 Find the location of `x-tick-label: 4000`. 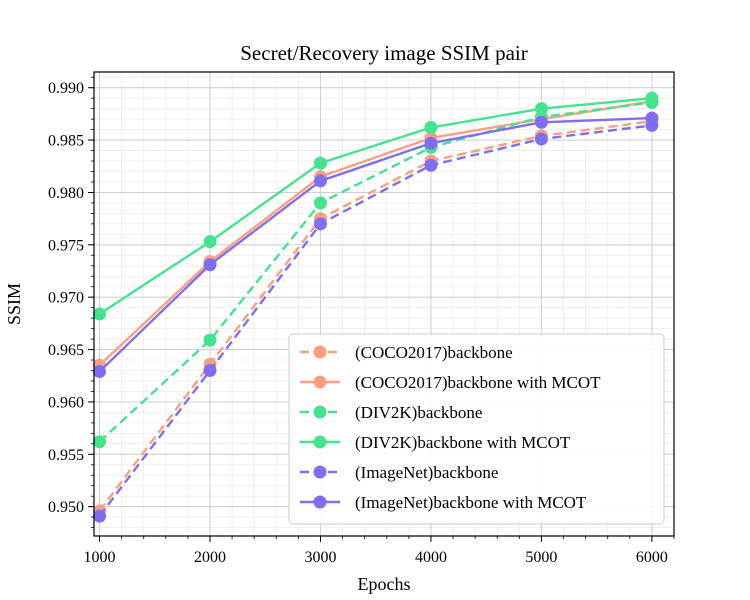

x-tick-label: 4000 is located at coordinates (431, 557).